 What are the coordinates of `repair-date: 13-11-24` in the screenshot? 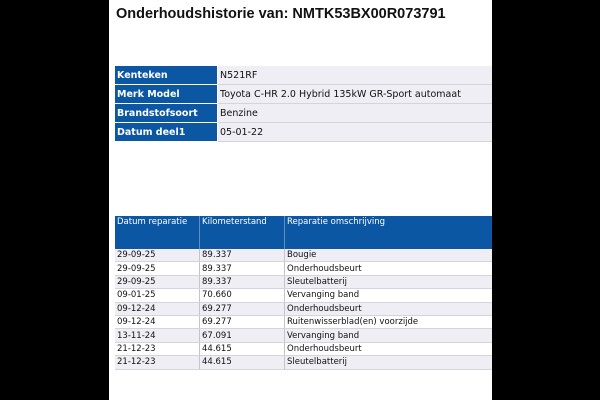 It's located at (157, 335).